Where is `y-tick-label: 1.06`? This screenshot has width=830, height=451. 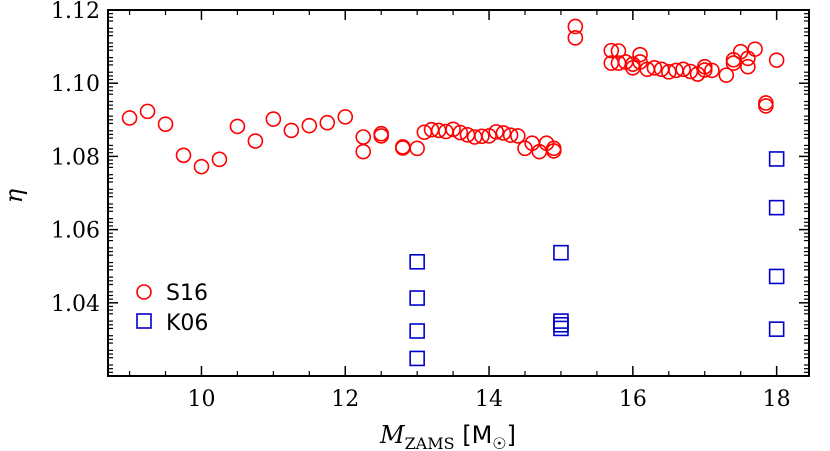 y-tick-label: 1.06 is located at coordinates (75, 231).